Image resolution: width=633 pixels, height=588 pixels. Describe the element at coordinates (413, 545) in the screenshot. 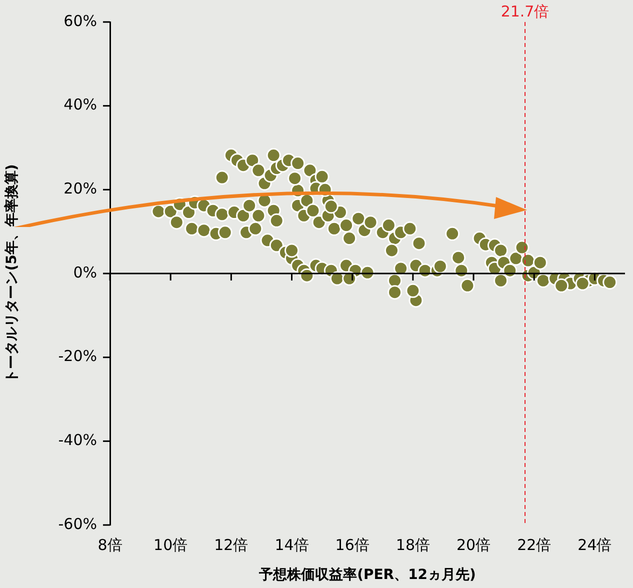

I see `x-tick-label: 18倍` at that location.